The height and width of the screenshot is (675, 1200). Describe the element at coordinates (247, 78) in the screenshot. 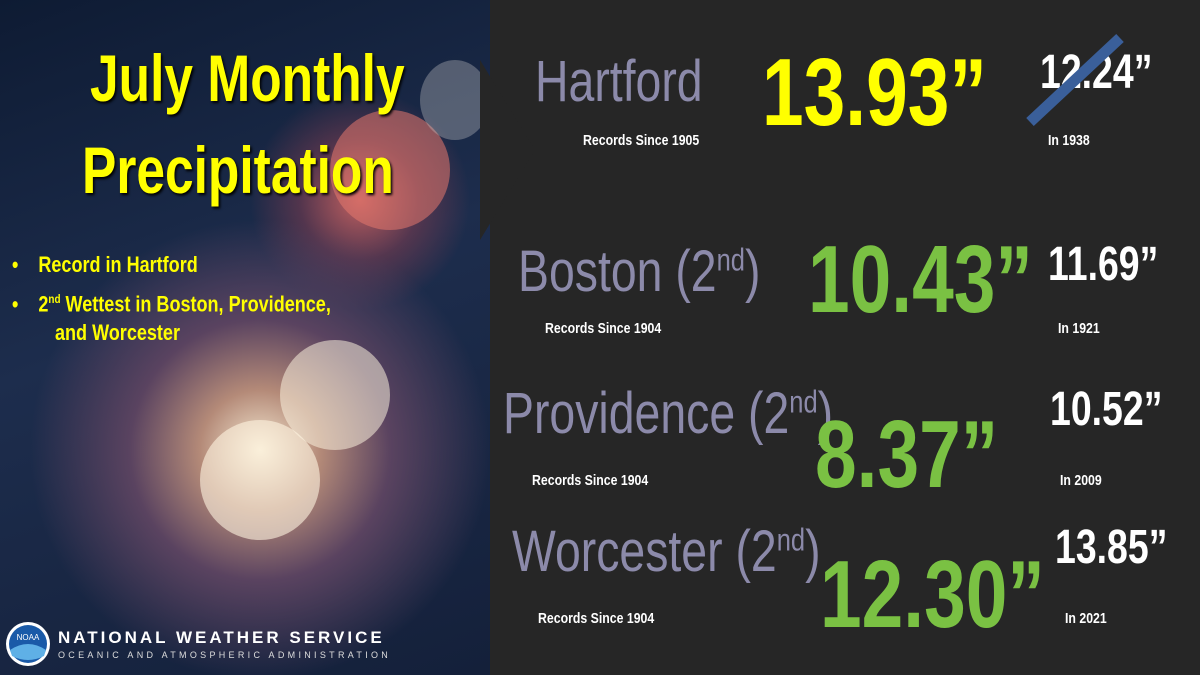

I see `title-line: July Monthly` at that location.